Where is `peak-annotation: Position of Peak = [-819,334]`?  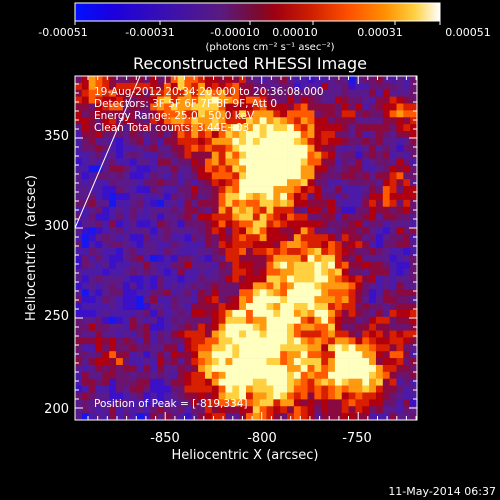 peak-annotation: Position of Peak = [-819,334] is located at coordinates (171, 404).